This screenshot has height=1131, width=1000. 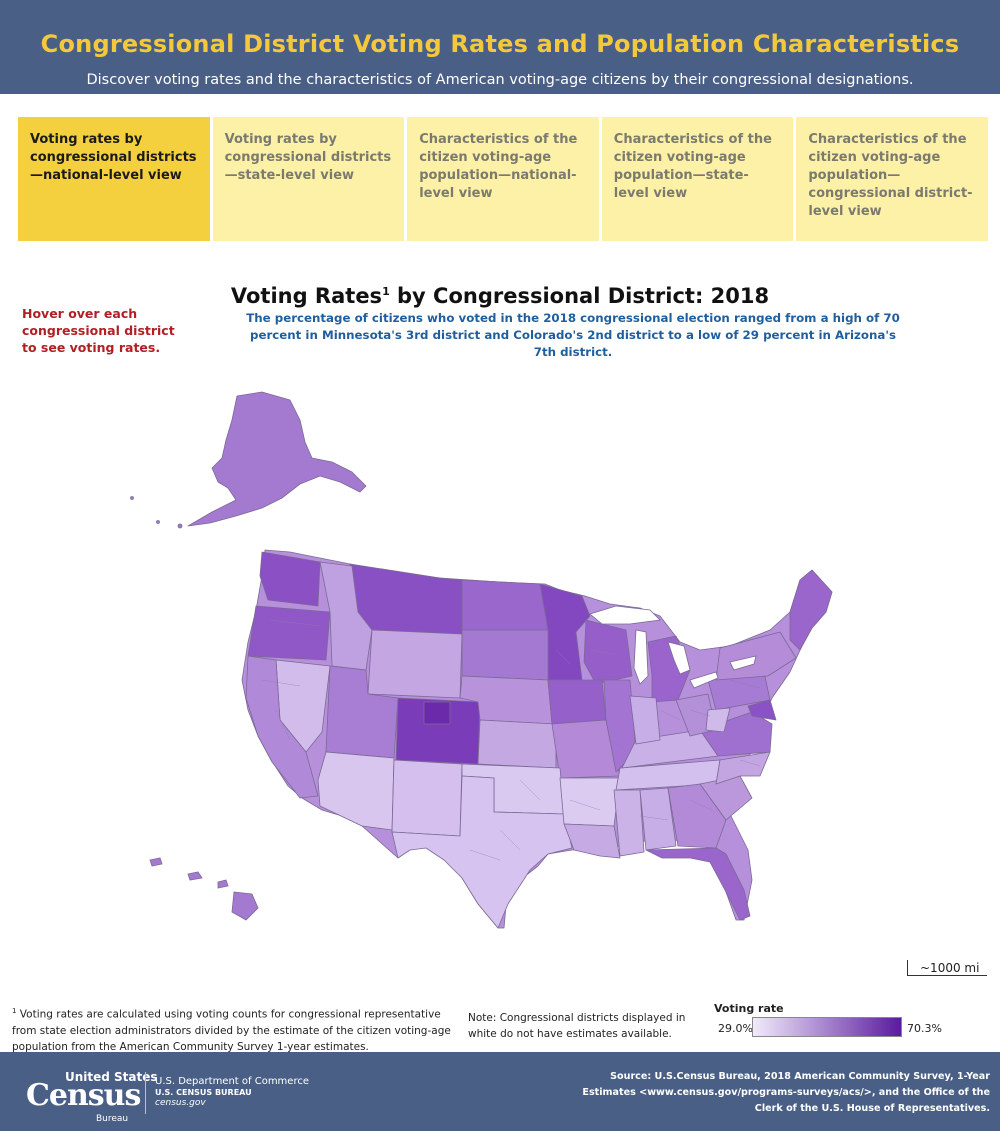 I want to click on district-louisiana, so click(x=592, y=841).